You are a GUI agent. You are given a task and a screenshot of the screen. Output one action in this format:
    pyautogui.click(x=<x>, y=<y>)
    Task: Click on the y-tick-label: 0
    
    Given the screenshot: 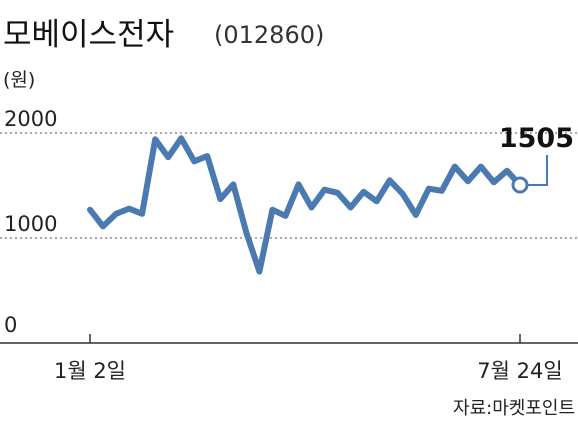 What is the action you would take?
    pyautogui.click(x=10, y=325)
    